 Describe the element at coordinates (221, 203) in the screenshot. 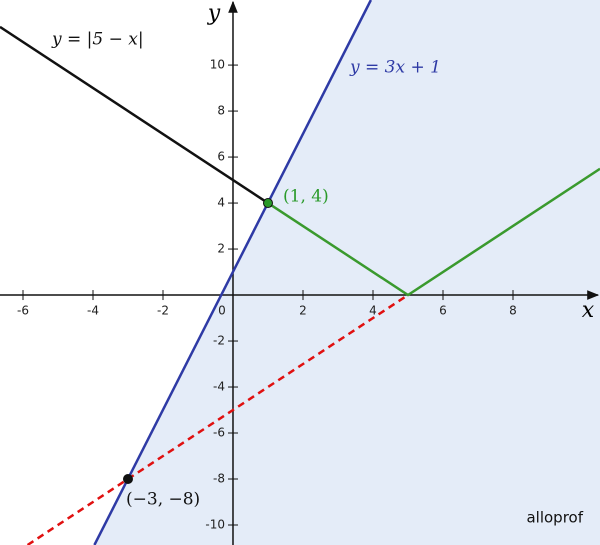

I see `y-tick-label: 4` at that location.